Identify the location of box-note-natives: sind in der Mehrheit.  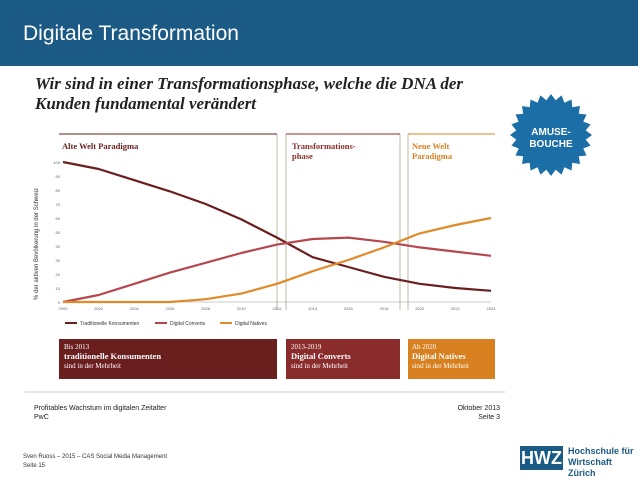
(440, 366).